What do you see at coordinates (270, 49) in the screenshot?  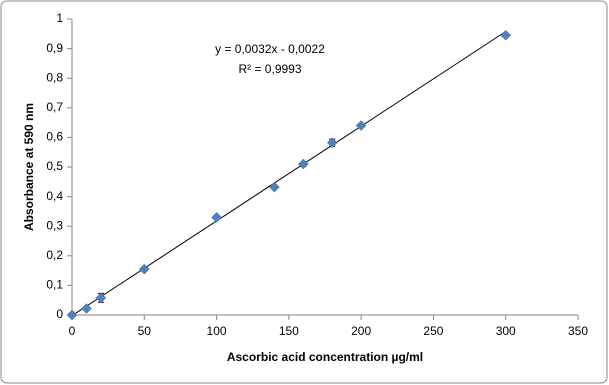 I see `trend-equation: y = 0,0032x - 0,0022` at bounding box center [270, 49].